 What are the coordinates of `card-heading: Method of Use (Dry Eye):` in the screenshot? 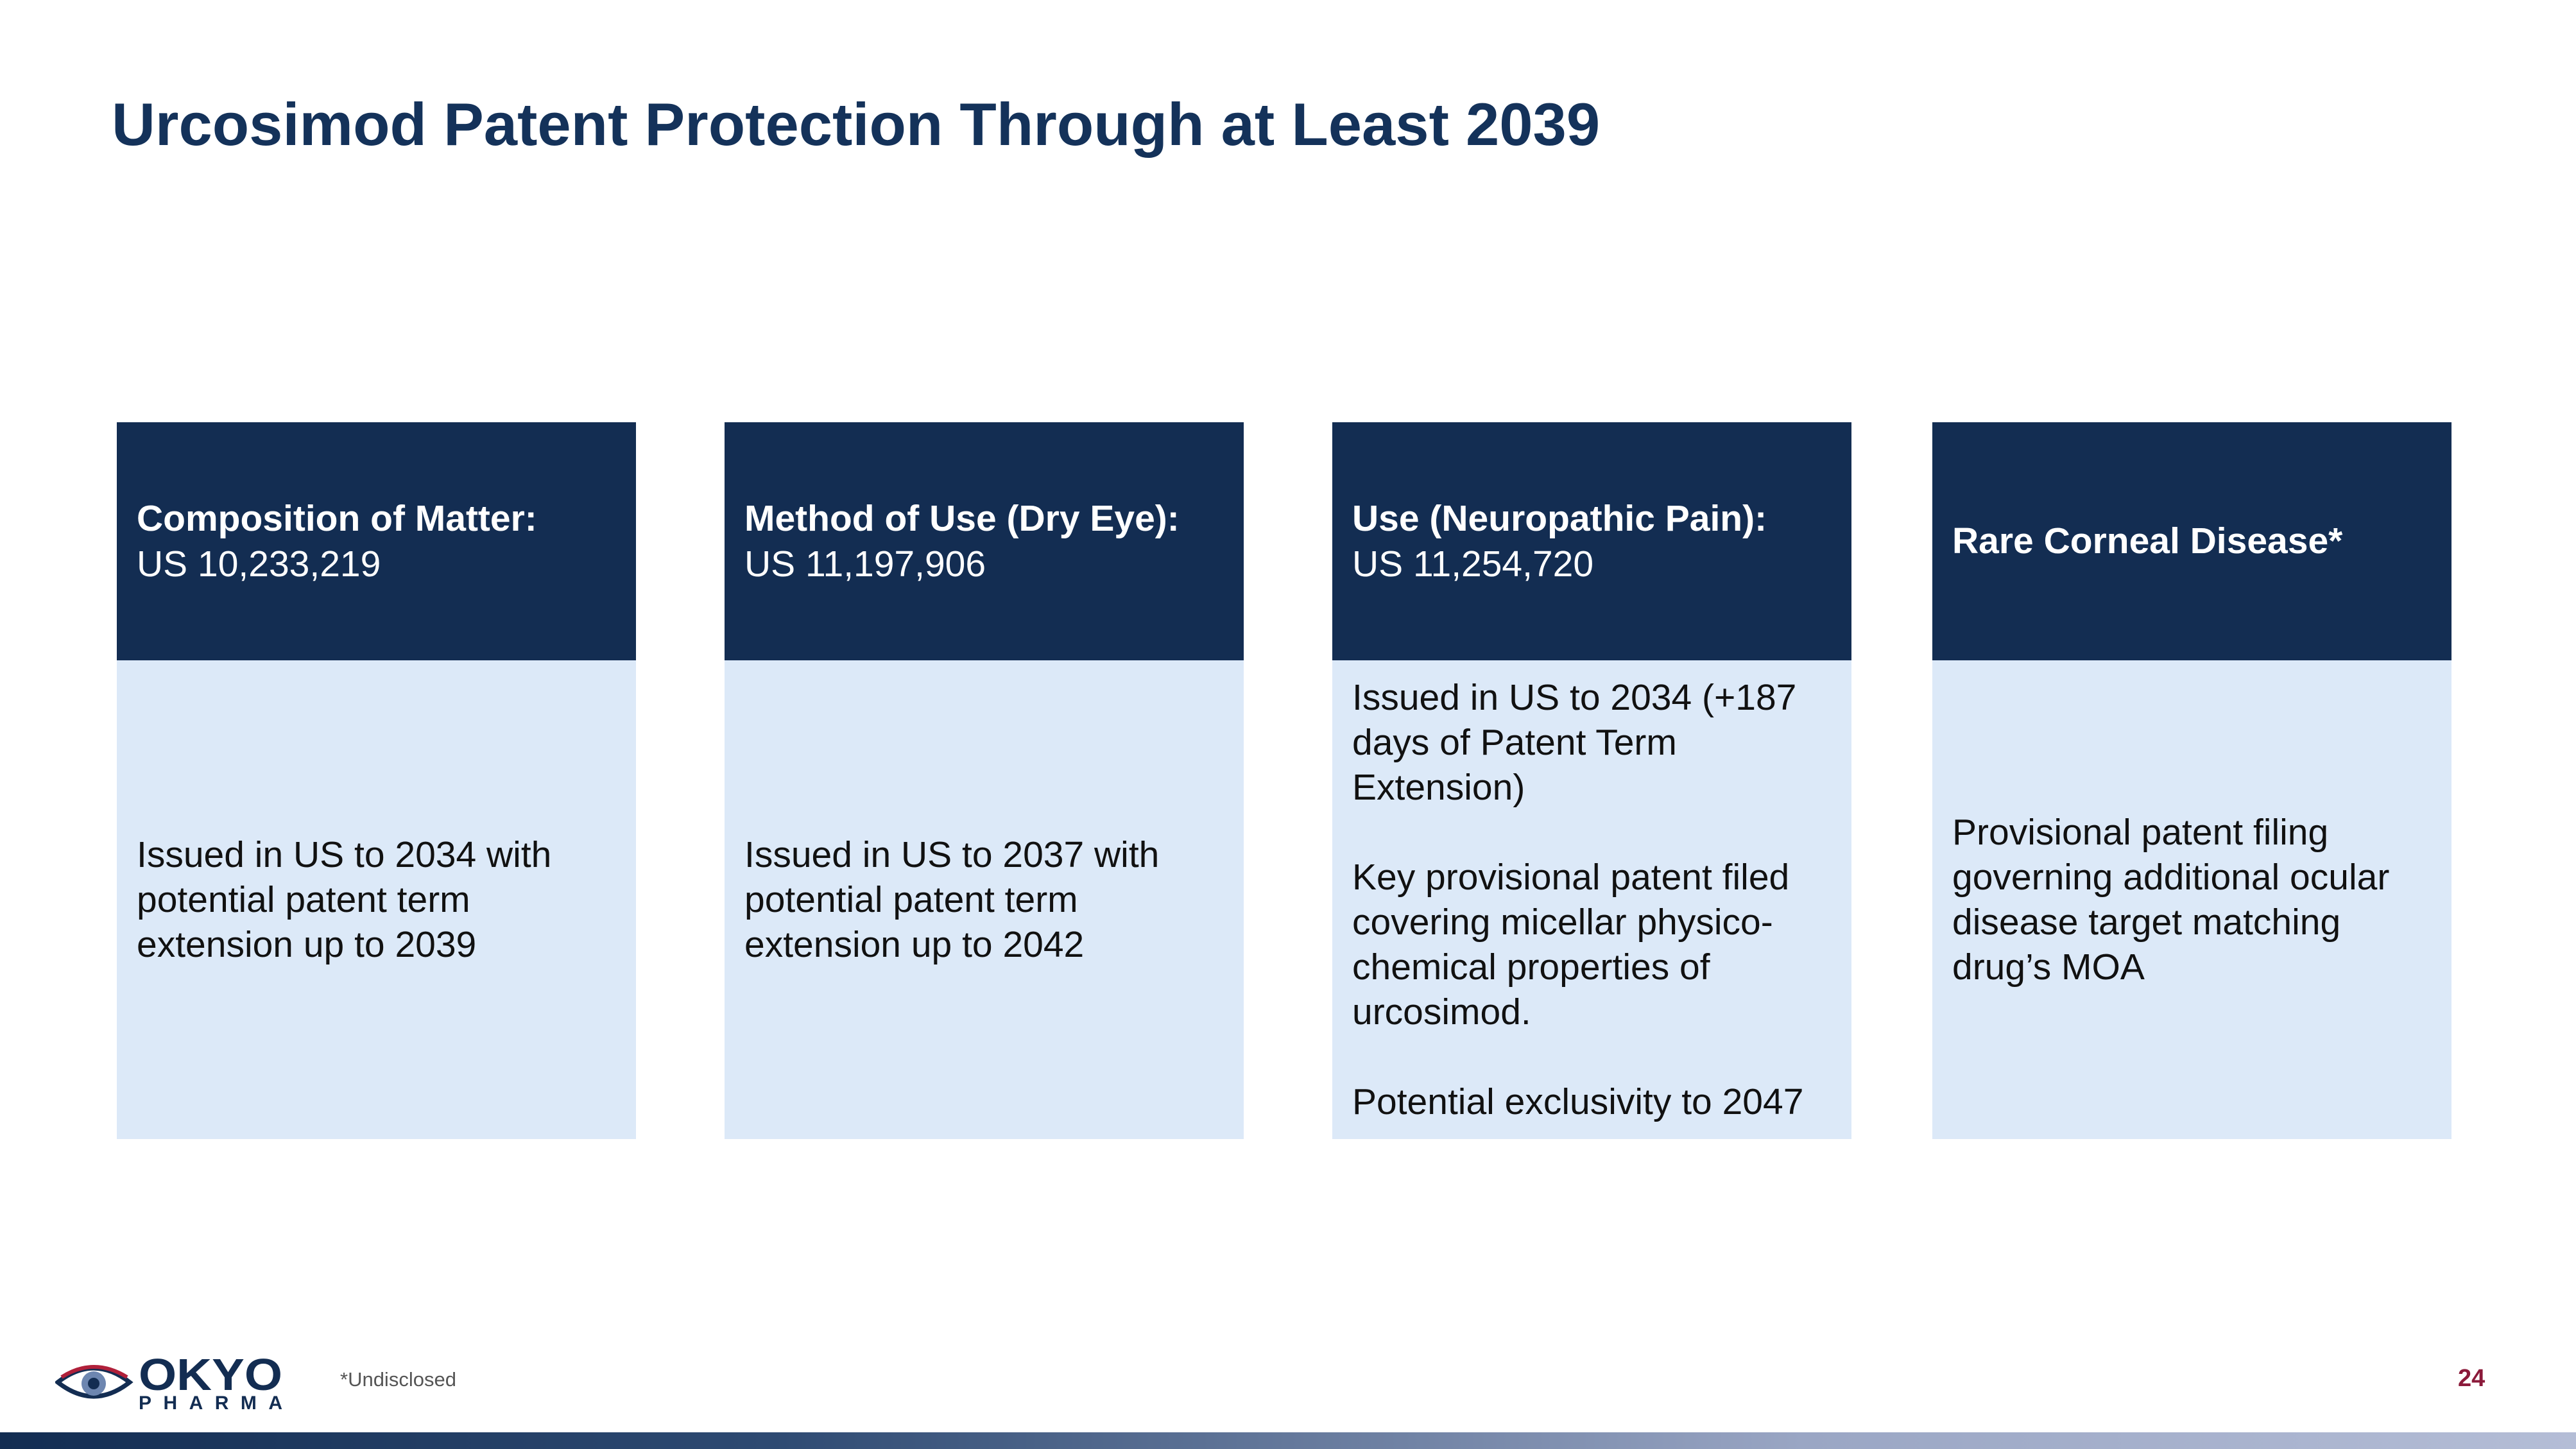 It's located at (962, 518).